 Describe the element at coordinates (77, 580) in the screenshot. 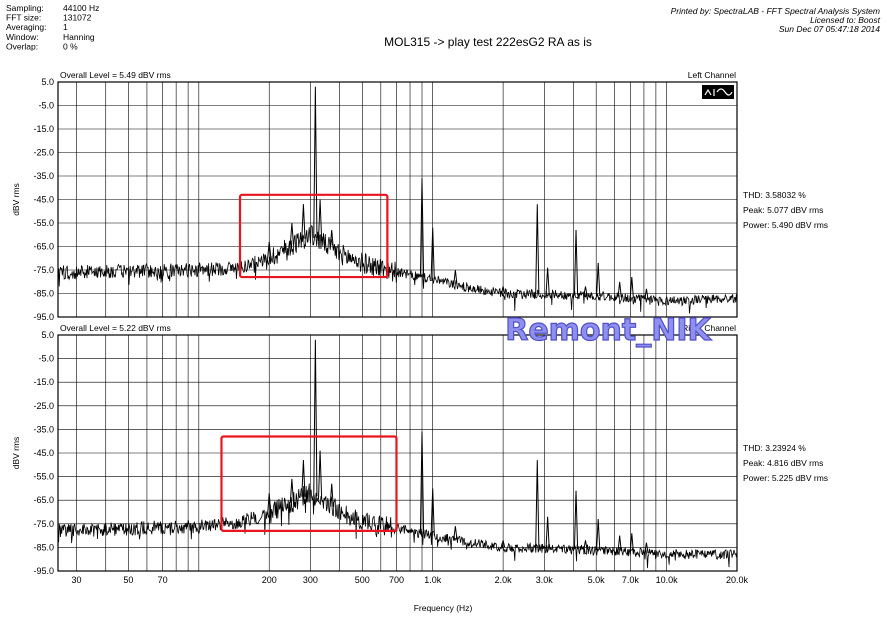

I see `x-tick-label: 30` at that location.